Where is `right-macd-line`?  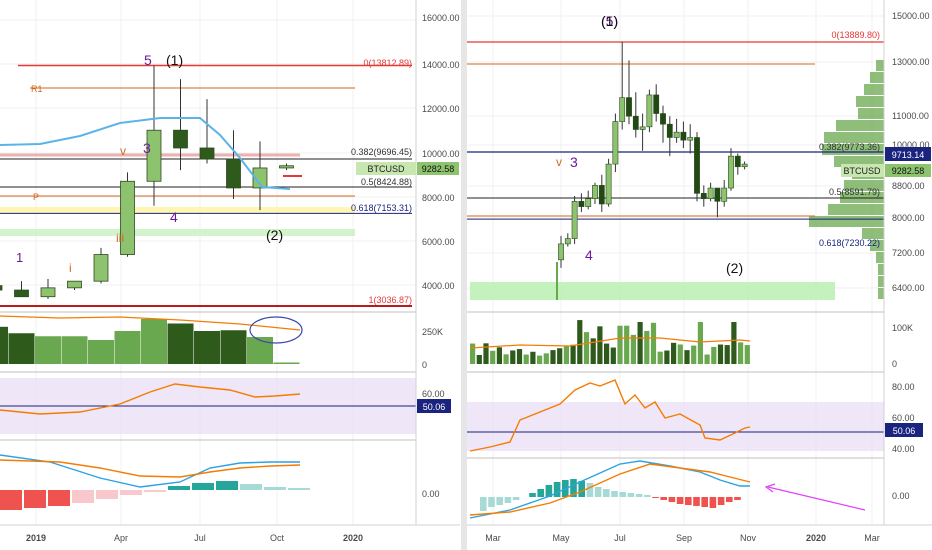
right-macd-line is located at coordinates (609, 489).